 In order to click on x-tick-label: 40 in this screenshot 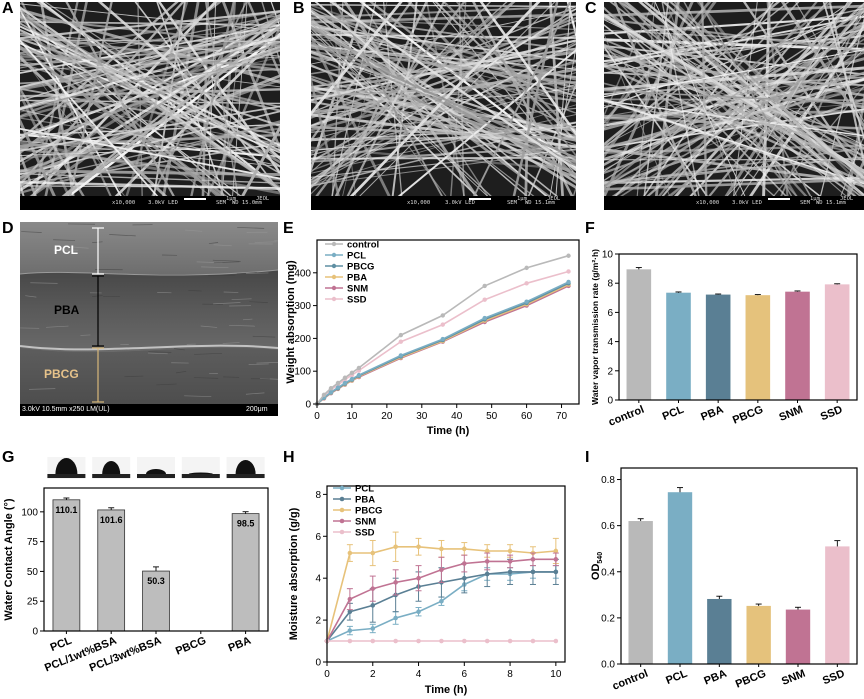, I will do `click(457, 416)`.